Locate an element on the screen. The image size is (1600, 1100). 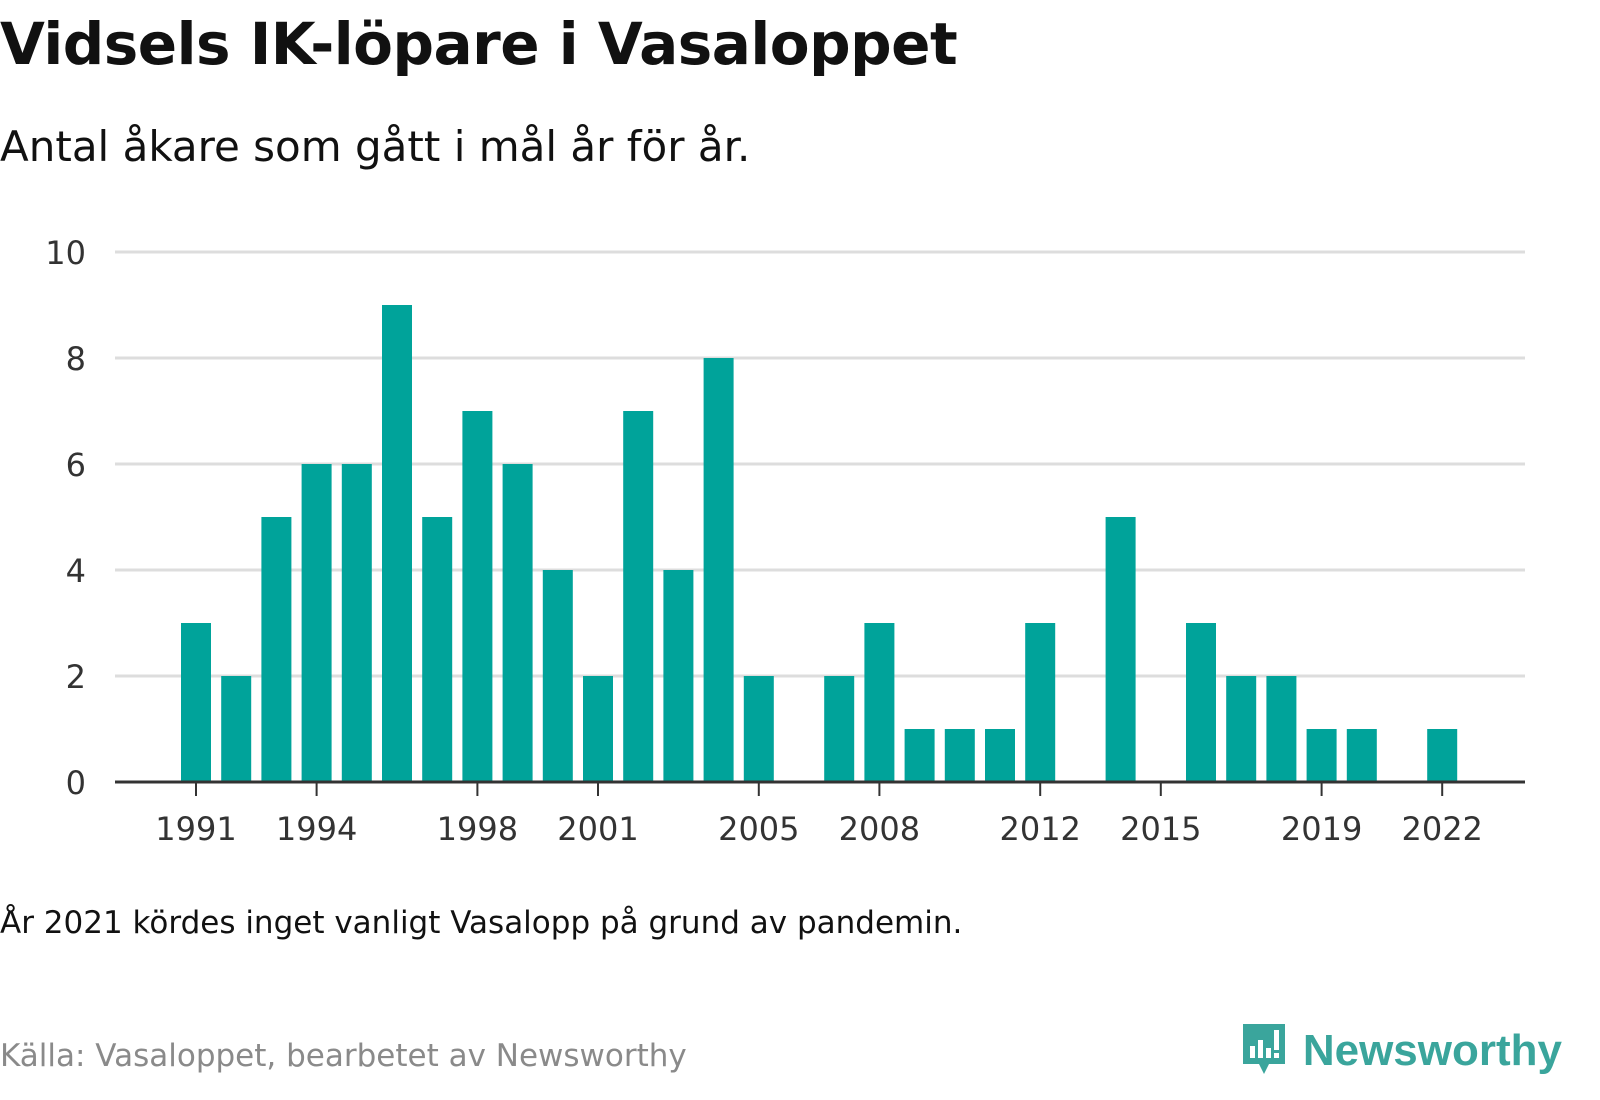
bar-1996 is located at coordinates (397, 543).